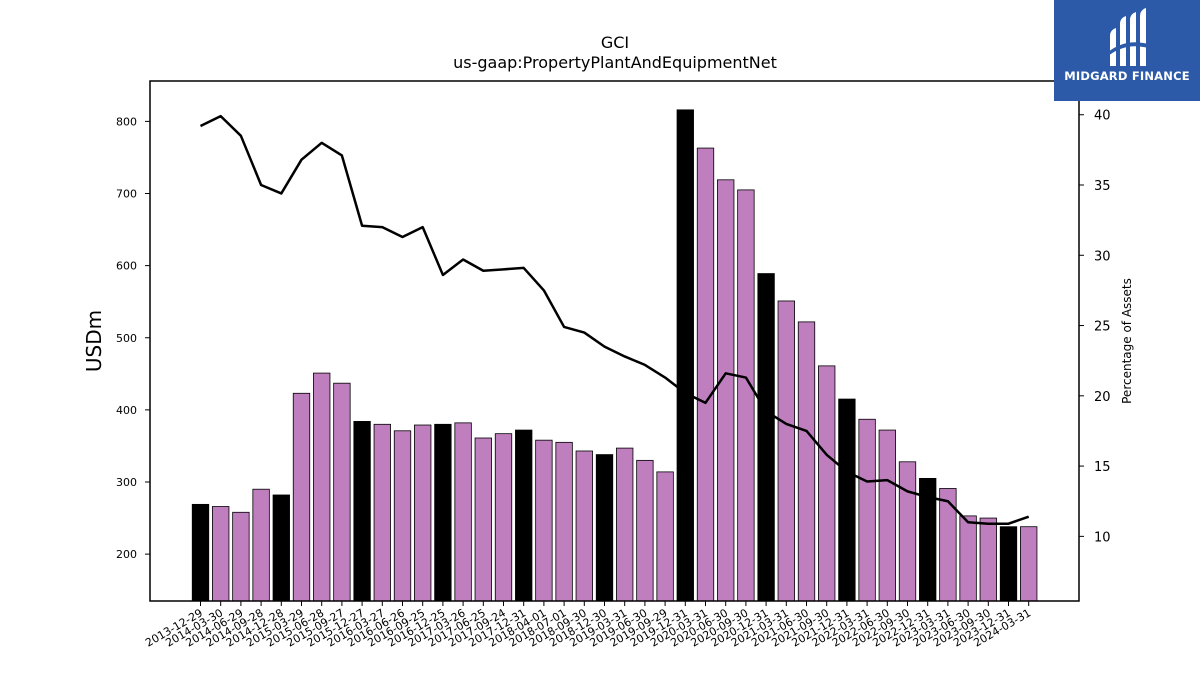  I want to click on y2-axis-label: Percentage of Assets, so click(1127, 341).